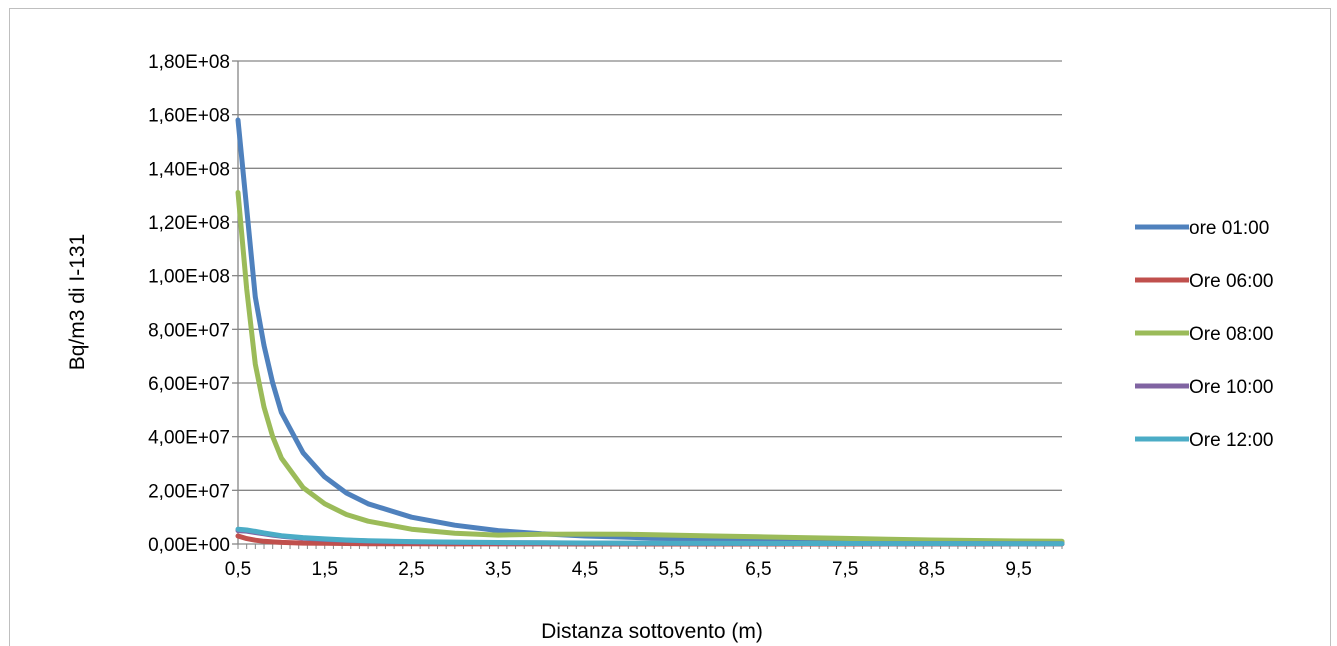  What do you see at coordinates (1018, 569) in the screenshot?
I see `x-tick-label: 9,5` at bounding box center [1018, 569].